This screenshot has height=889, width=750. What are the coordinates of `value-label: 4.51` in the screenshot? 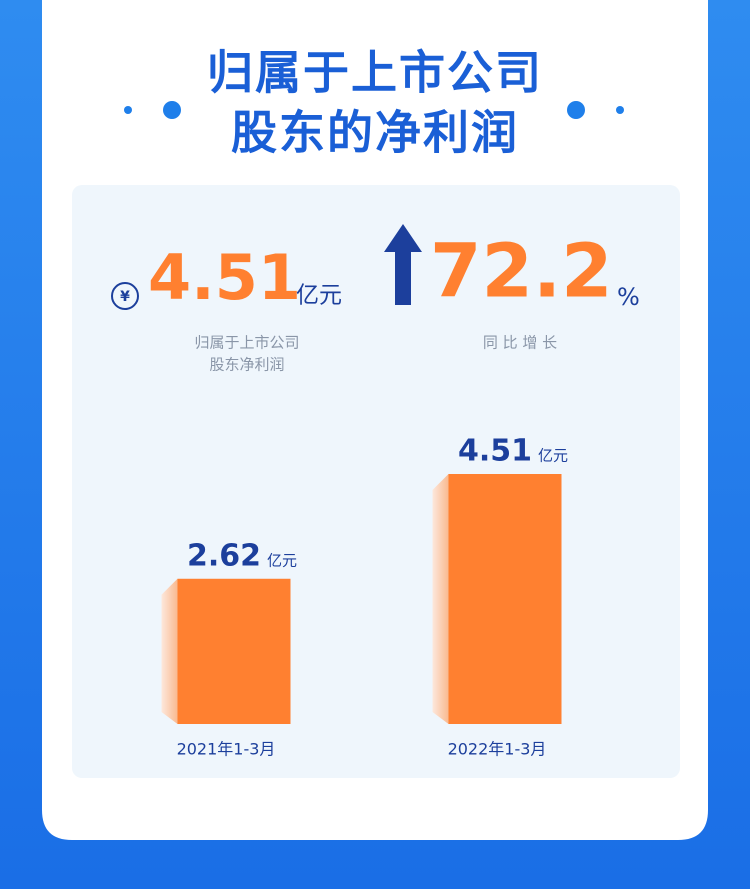 It's located at (495, 451).